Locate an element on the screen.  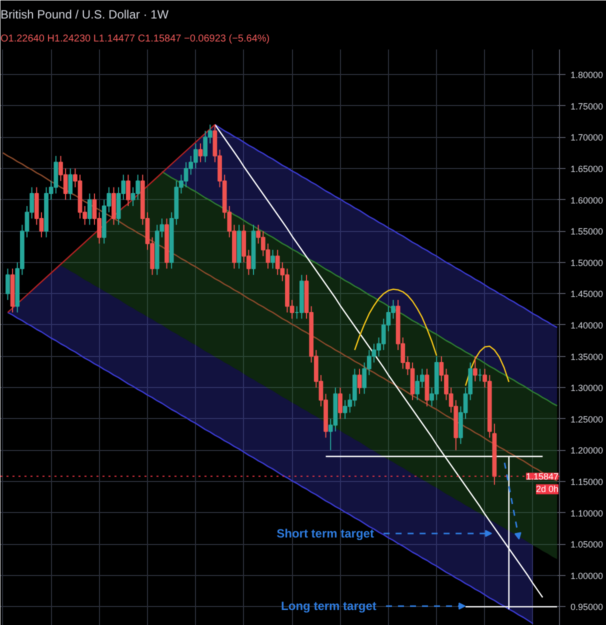
y-tick-label: 1.35000 is located at coordinates (587, 357).